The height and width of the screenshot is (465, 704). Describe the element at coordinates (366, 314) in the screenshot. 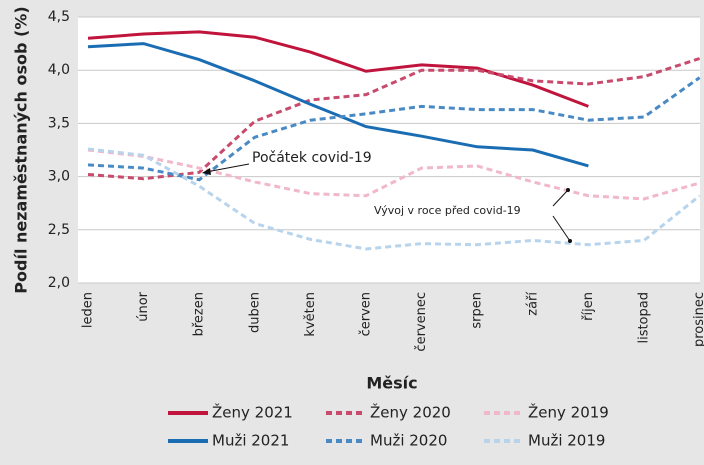

I see `x-tick-label: červen` at that location.